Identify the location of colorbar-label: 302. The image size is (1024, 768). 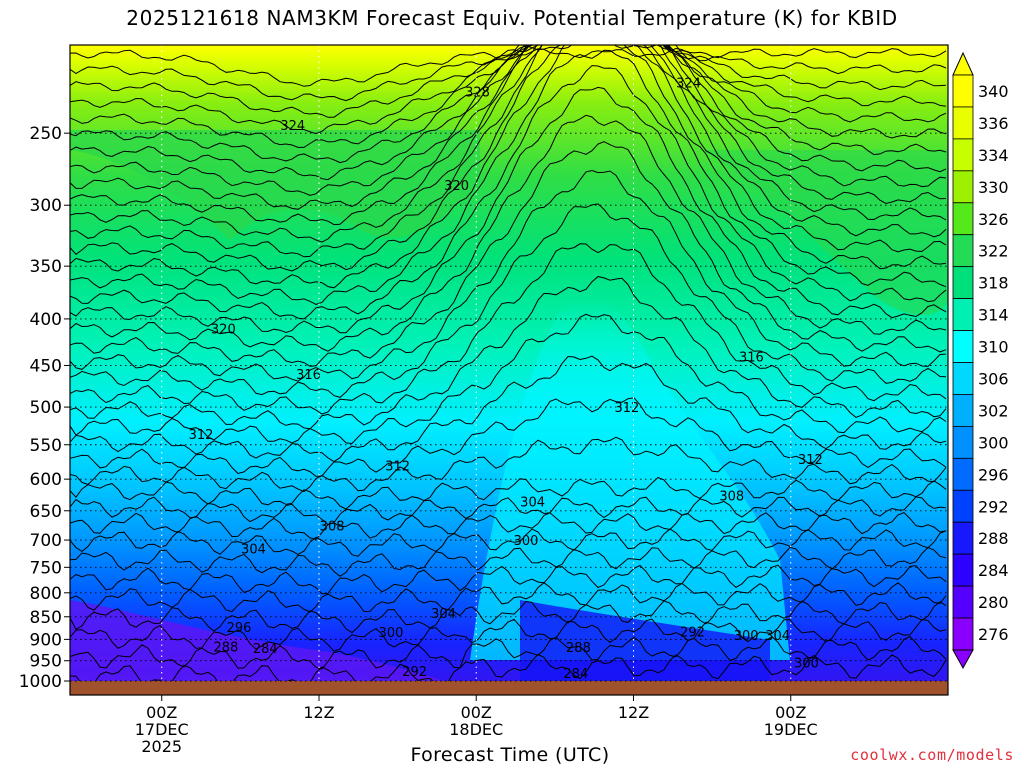
(993, 410).